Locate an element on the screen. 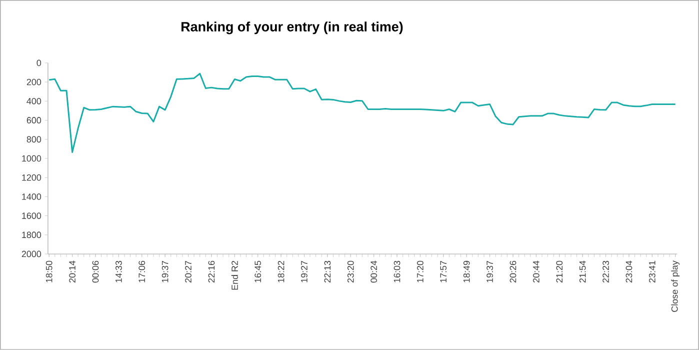 The image size is (699, 350). y-tick-label: 1000 is located at coordinates (32, 158).